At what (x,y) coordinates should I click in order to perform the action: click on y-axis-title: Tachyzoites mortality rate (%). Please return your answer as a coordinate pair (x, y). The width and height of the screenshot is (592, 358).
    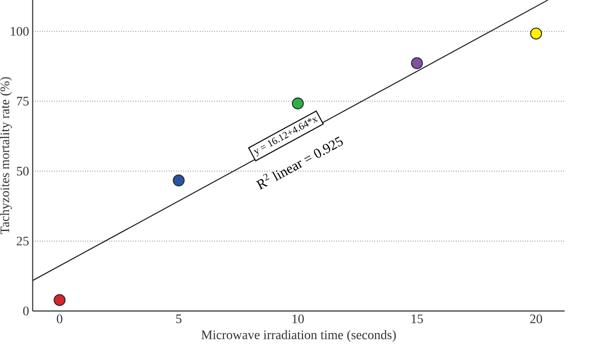
    Looking at the image, I should click on (6, 155).